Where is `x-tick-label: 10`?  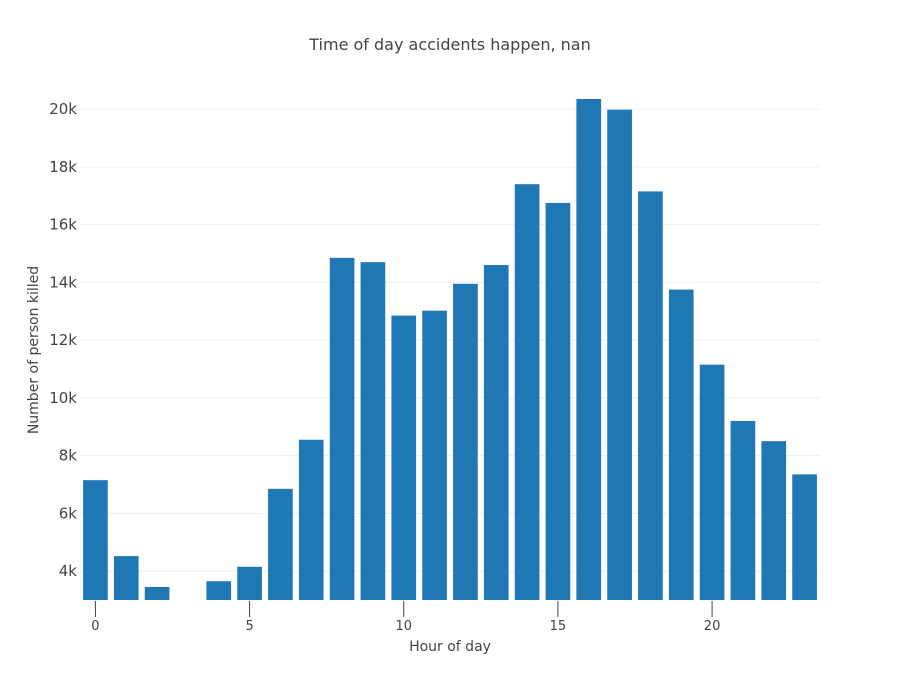
x-tick-label: 10 is located at coordinates (403, 626).